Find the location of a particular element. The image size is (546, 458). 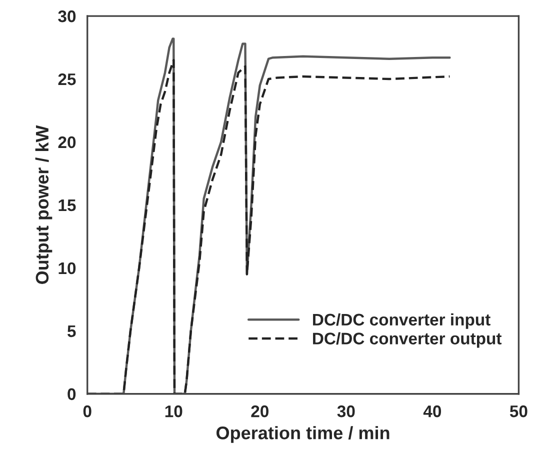

x-tick-label: 50 is located at coordinates (519, 411).